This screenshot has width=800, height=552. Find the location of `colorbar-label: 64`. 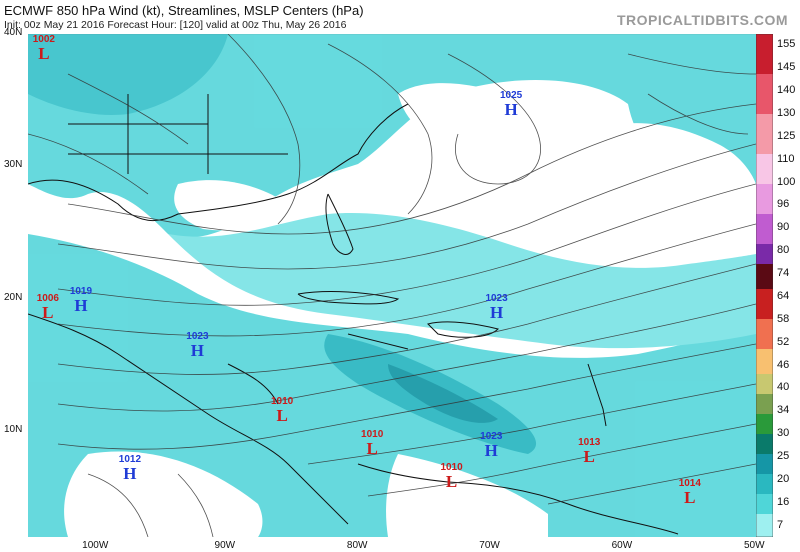

colorbar-label: 64 is located at coordinates (783, 295).